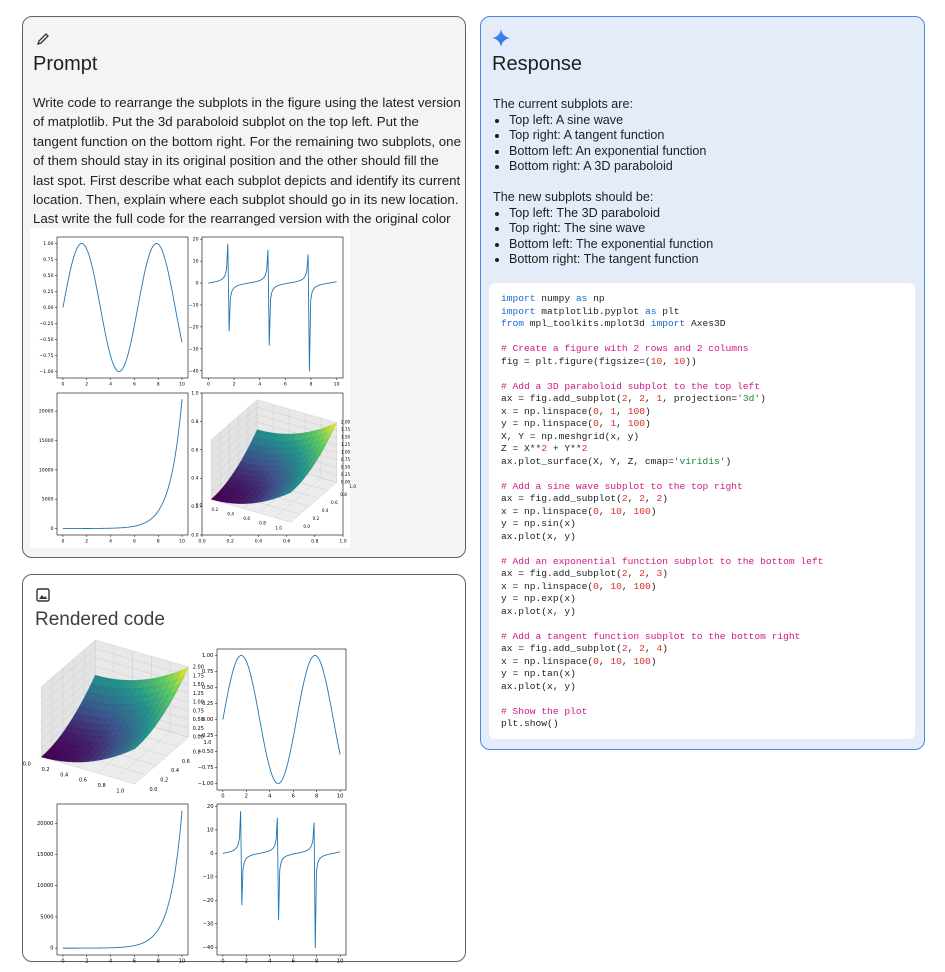 This screenshot has height=972, width=945. I want to click on list-item: Top left: The 3D paraboloid, so click(611, 214).